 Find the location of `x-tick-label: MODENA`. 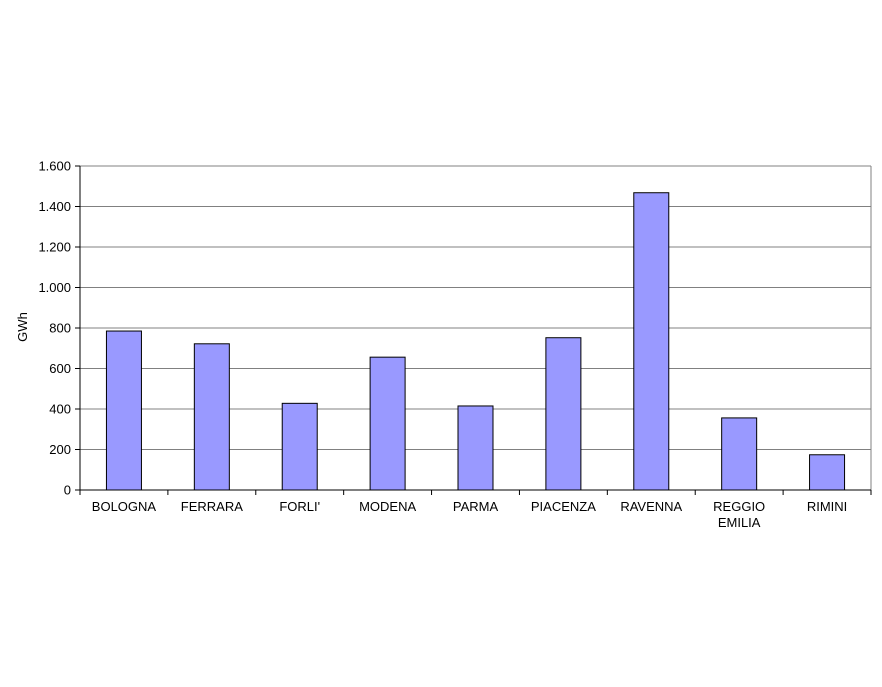

x-tick-label: MODENA is located at coordinates (387, 506).